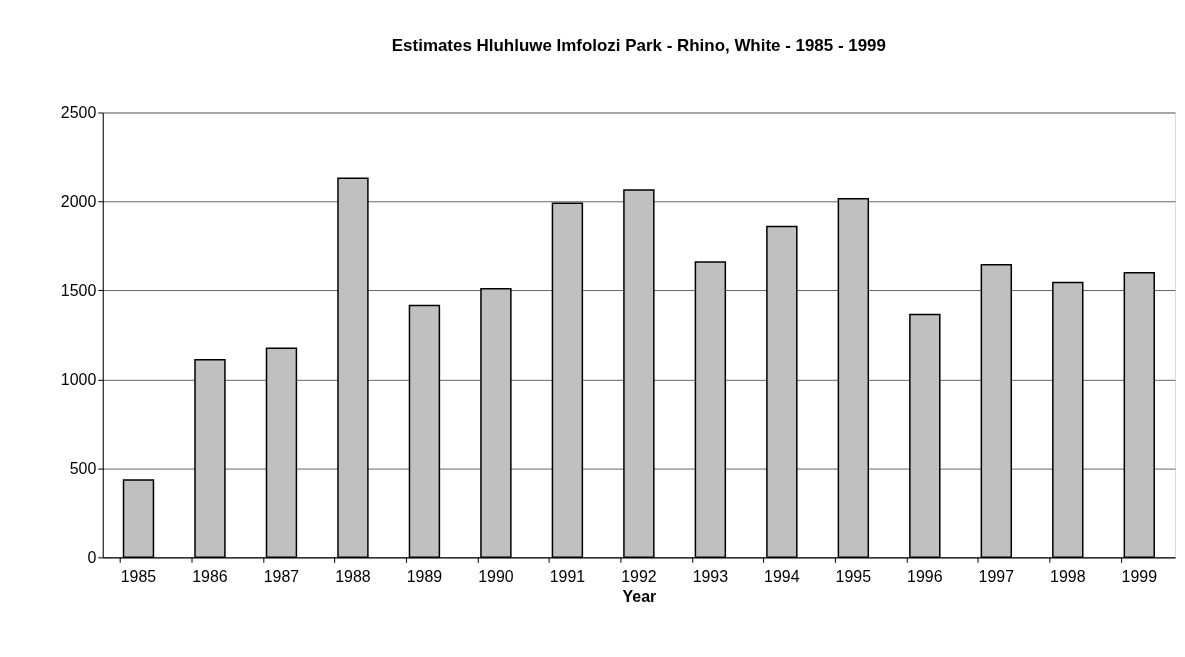 This screenshot has width=1185, height=657. Describe the element at coordinates (639, 576) in the screenshot. I see `x-tick-label: 1992` at that location.